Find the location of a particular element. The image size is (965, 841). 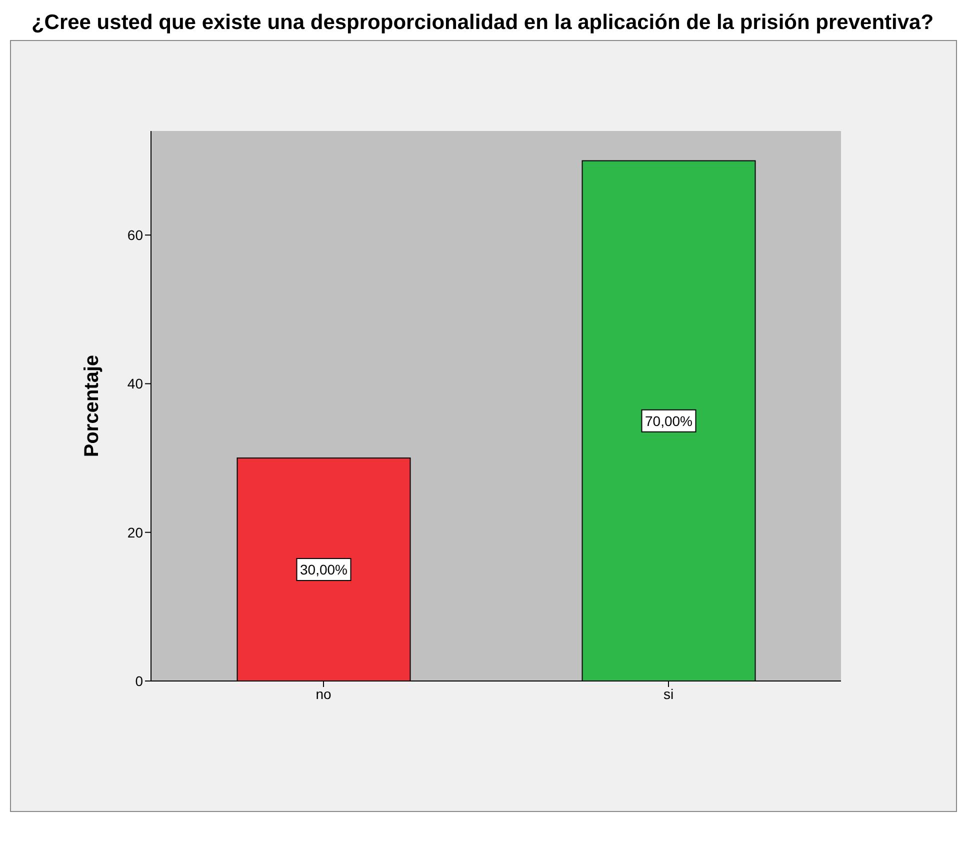

y-axis-title: Porcentaje is located at coordinates (92, 406).